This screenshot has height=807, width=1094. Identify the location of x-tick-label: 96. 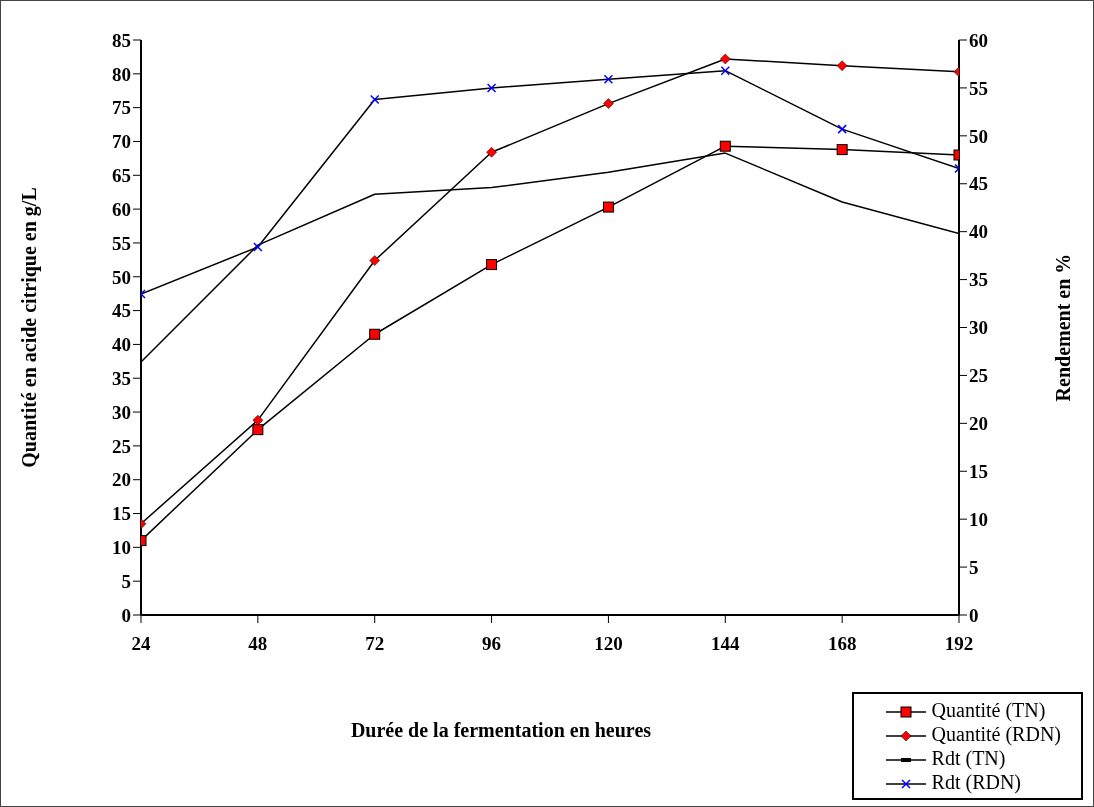
(492, 644).